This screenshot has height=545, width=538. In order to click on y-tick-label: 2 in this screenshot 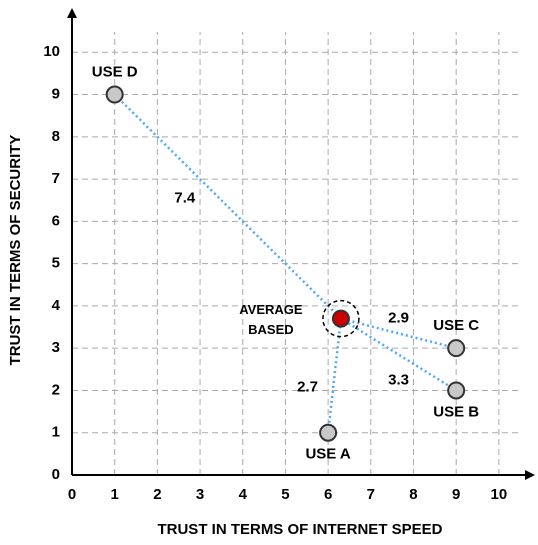, I will do `click(56, 389)`.